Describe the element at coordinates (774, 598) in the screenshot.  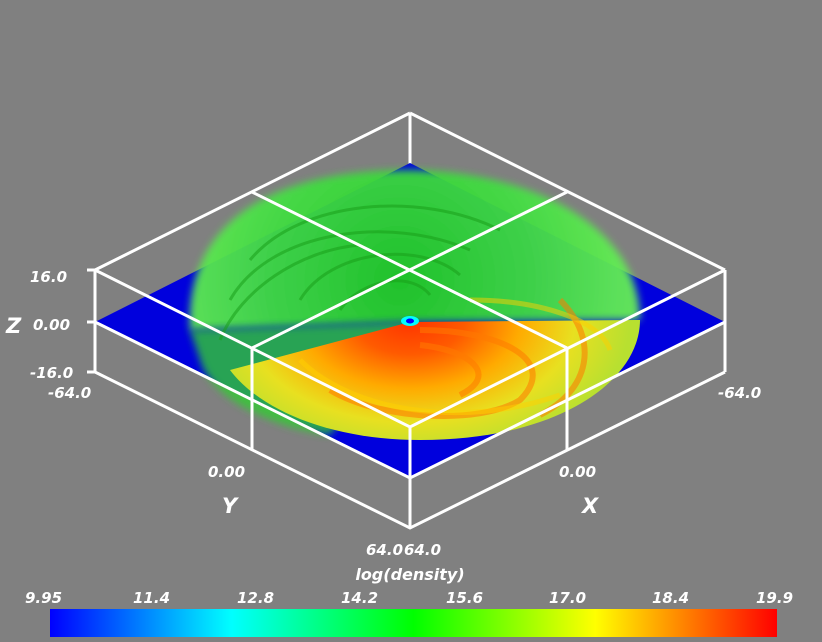
I see `colorbar-tick: 19.9` at that location.